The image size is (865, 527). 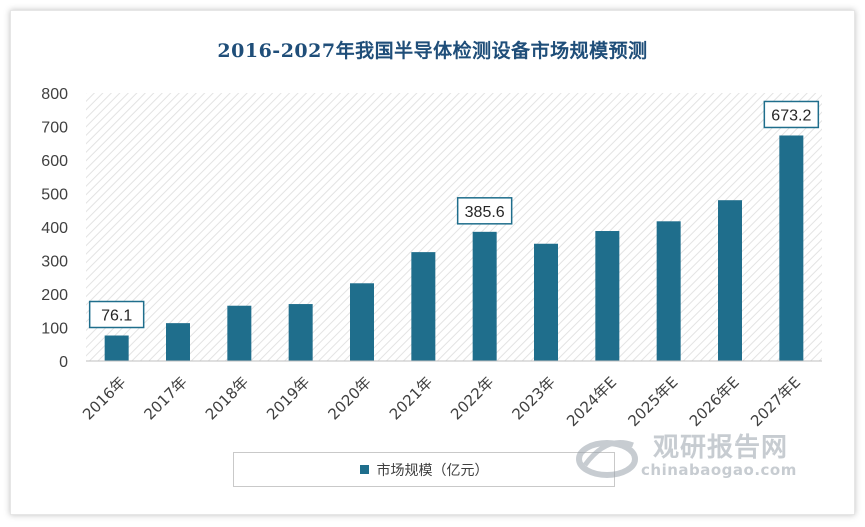 What do you see at coordinates (721, 448) in the screenshot?
I see `watermark-name: 观研报告网` at bounding box center [721, 448].